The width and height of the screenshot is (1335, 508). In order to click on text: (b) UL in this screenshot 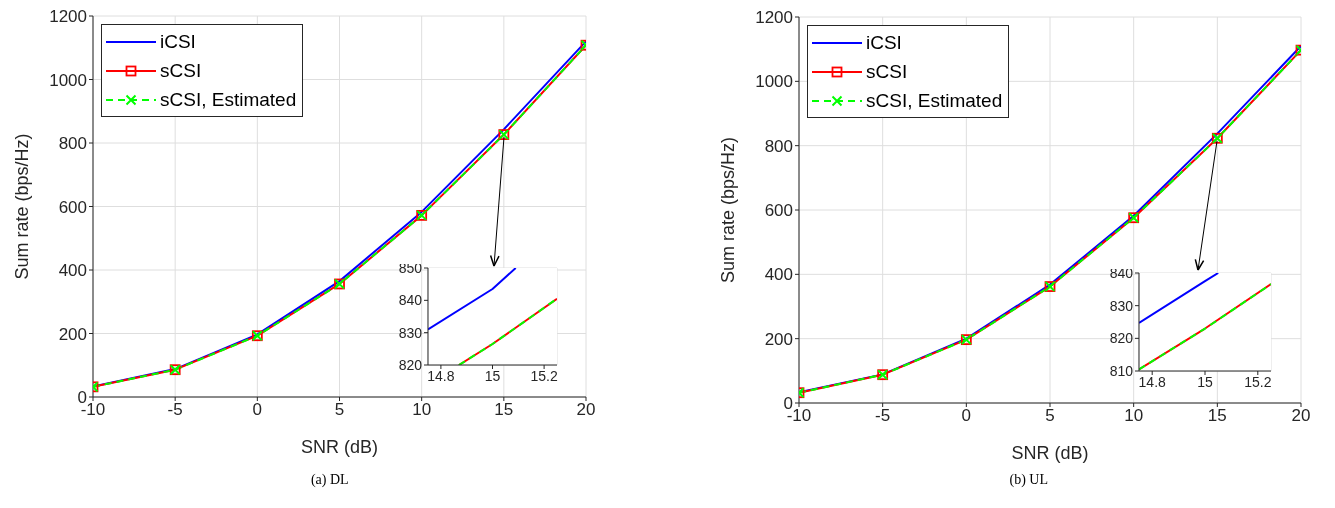, I will do `click(1028, 480)`.